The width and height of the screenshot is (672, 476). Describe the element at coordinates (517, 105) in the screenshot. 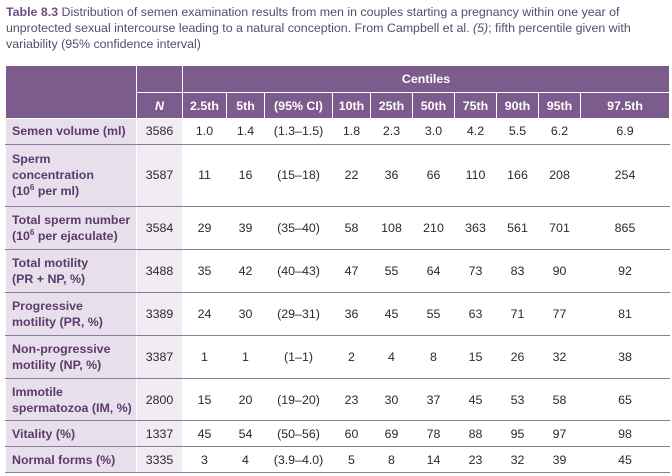

I see `header-column: 90th` at that location.